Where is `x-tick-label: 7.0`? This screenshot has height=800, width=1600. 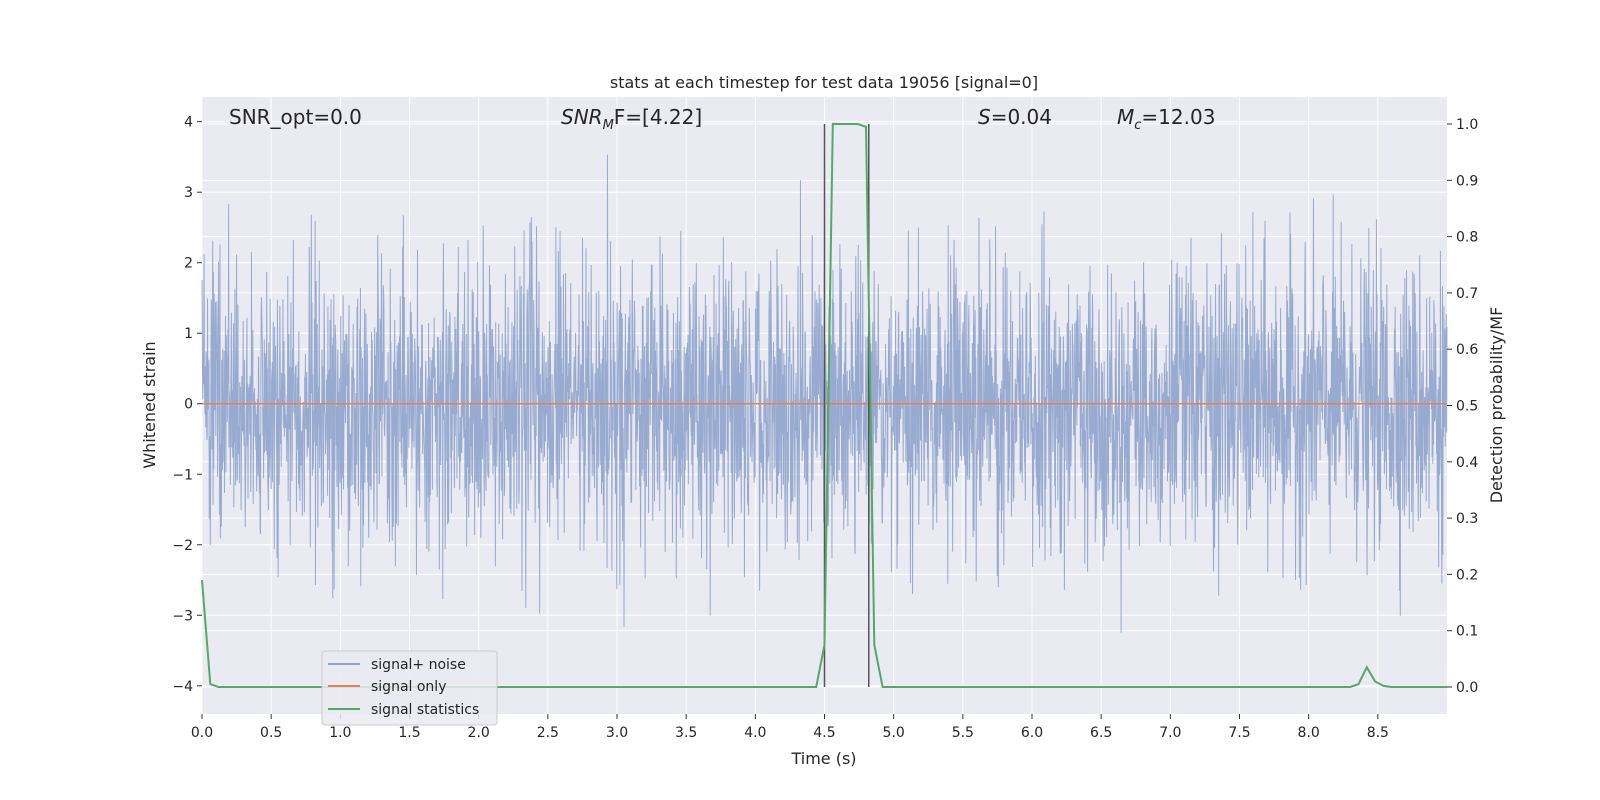 x-tick-label: 7.0 is located at coordinates (1170, 733).